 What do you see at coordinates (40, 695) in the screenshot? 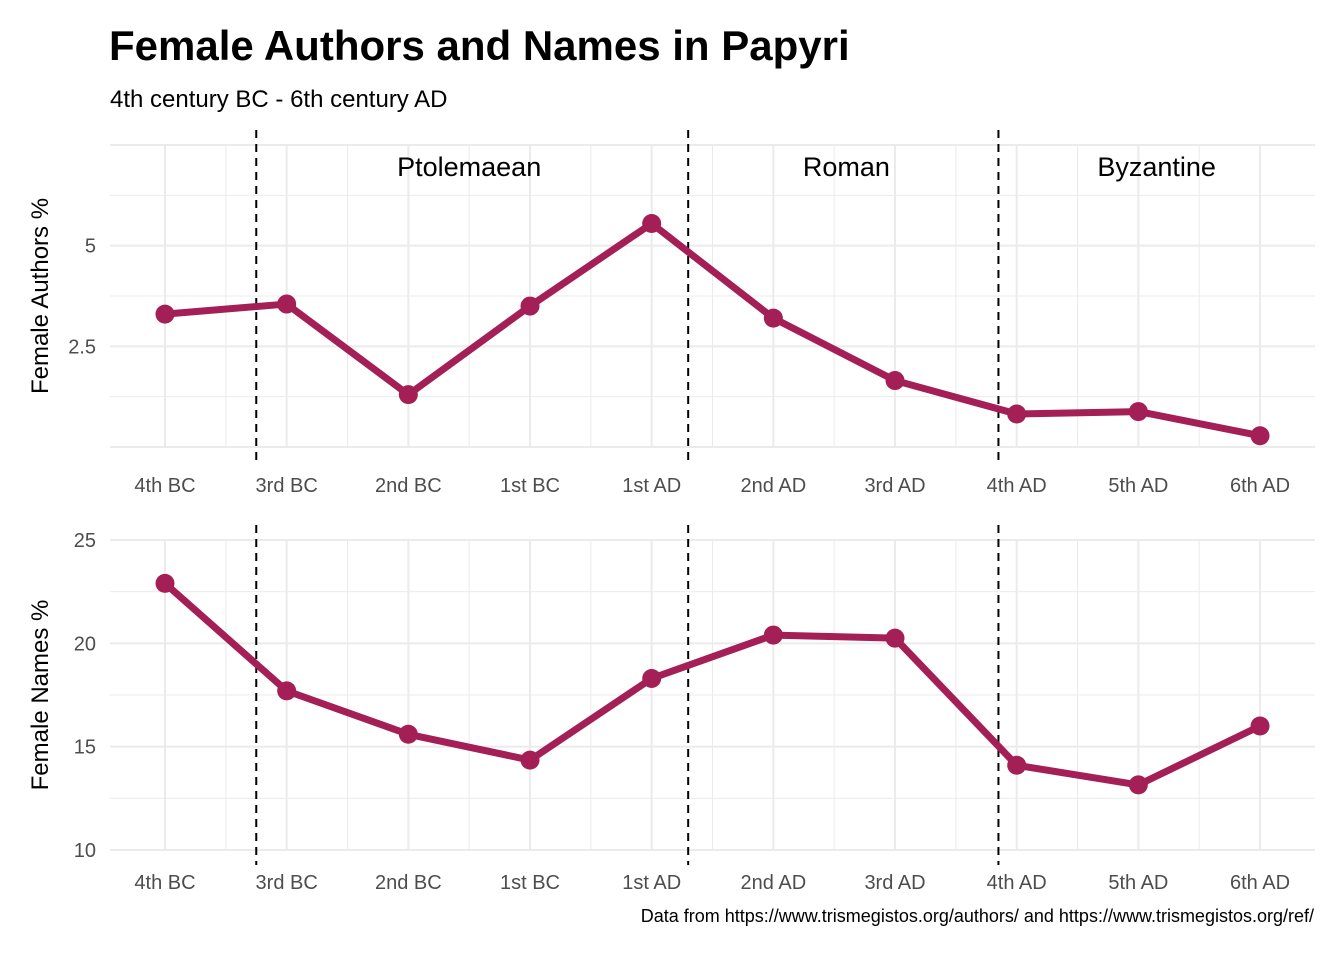
I see `y-axis-title: Female Names %` at bounding box center [40, 695].